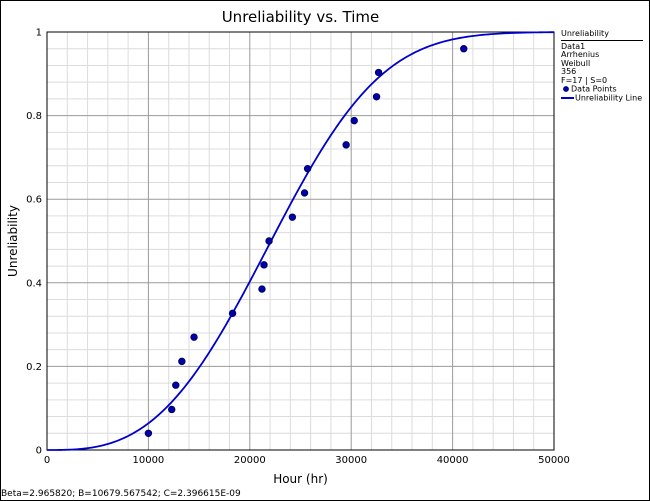 The height and width of the screenshot is (501, 650). I want to click on y-tick-label: 0, so click(39, 451).